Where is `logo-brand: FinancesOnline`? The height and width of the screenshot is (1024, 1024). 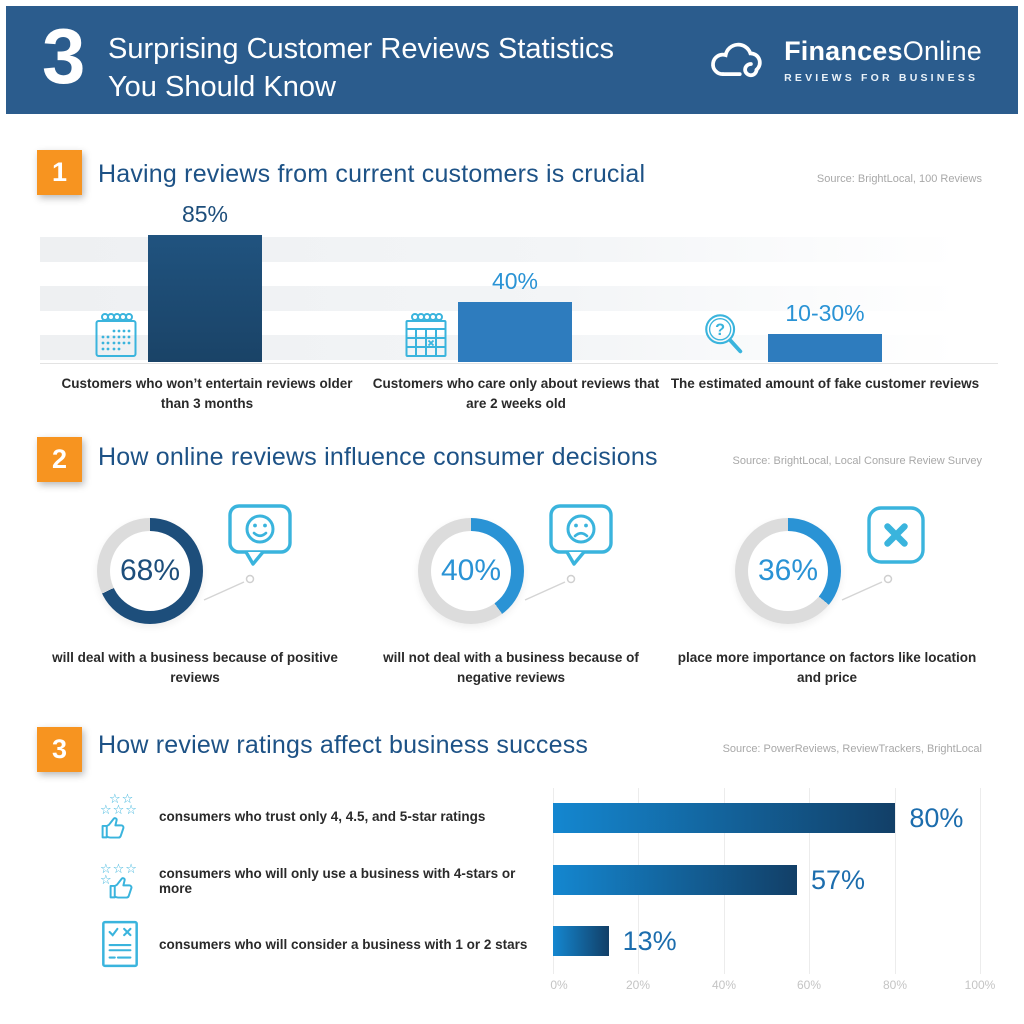
logo-brand: FinancesOnline is located at coordinates (883, 51).